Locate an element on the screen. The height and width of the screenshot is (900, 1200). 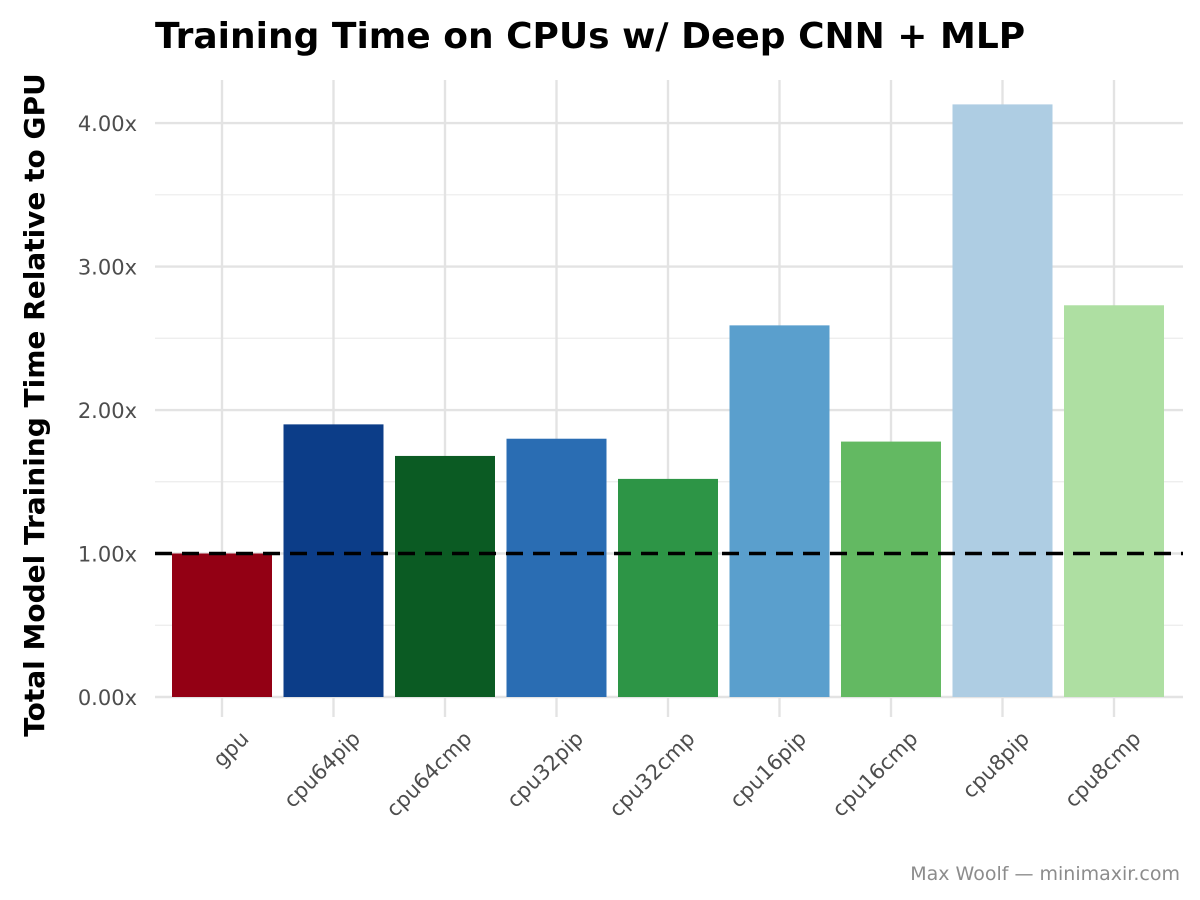
x-tick-label: cpu8pip is located at coordinates (996, 765).